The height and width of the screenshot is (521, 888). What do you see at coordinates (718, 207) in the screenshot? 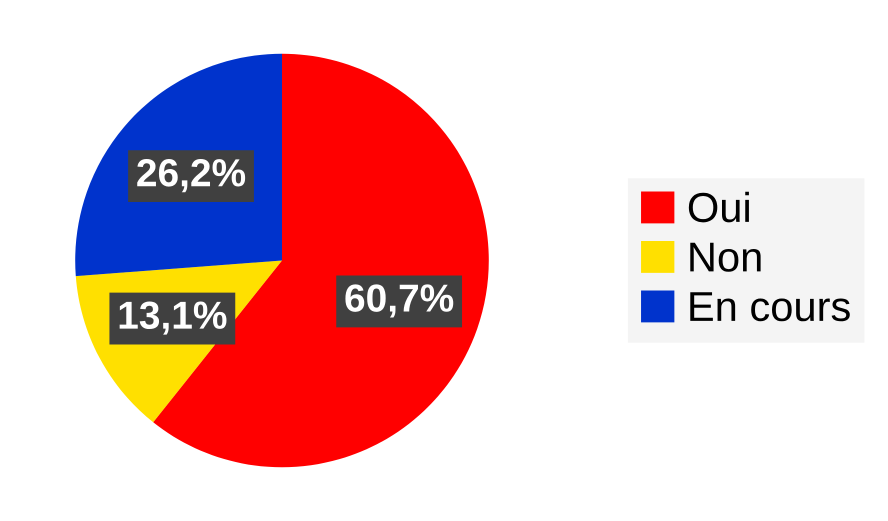
I see `legend-label: Oui` at bounding box center [718, 207].